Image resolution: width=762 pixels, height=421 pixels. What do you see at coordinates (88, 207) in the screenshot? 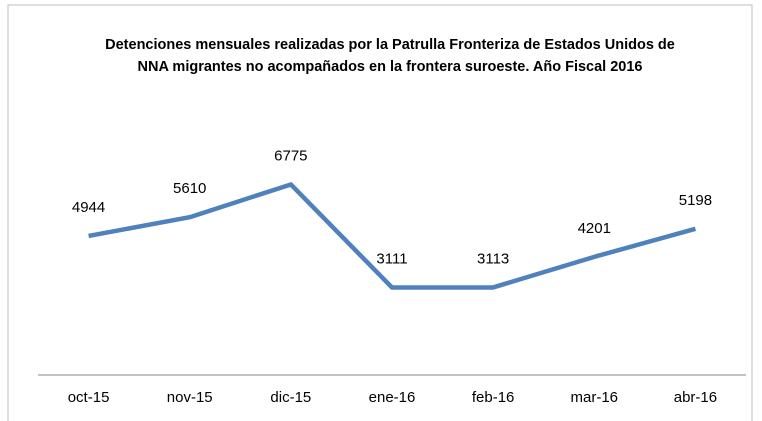
I see `data-label: 4944` at bounding box center [88, 207].